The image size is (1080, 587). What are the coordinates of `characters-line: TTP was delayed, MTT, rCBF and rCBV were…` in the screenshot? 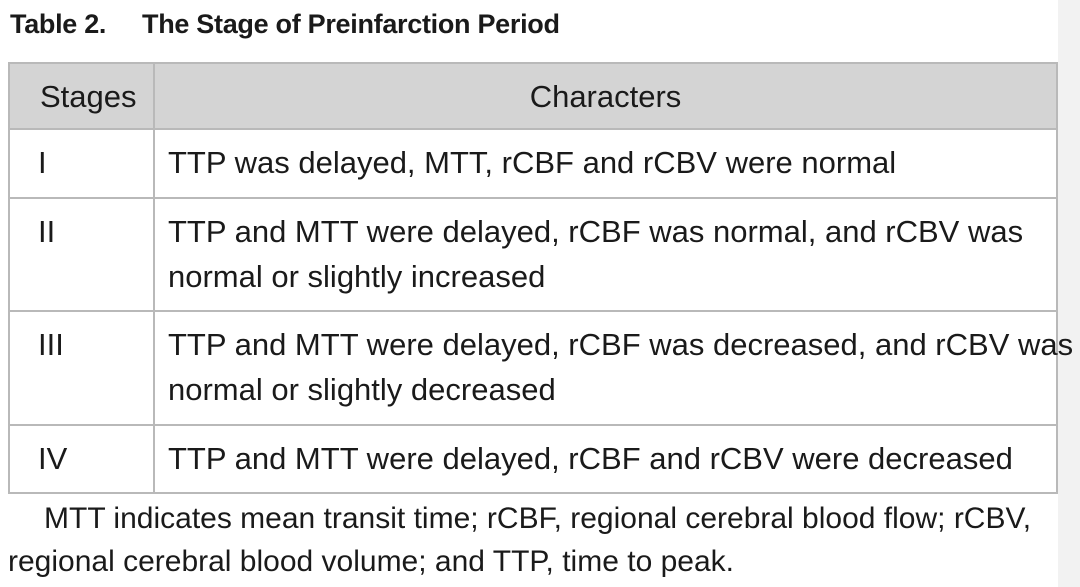 It's located at (532, 162).